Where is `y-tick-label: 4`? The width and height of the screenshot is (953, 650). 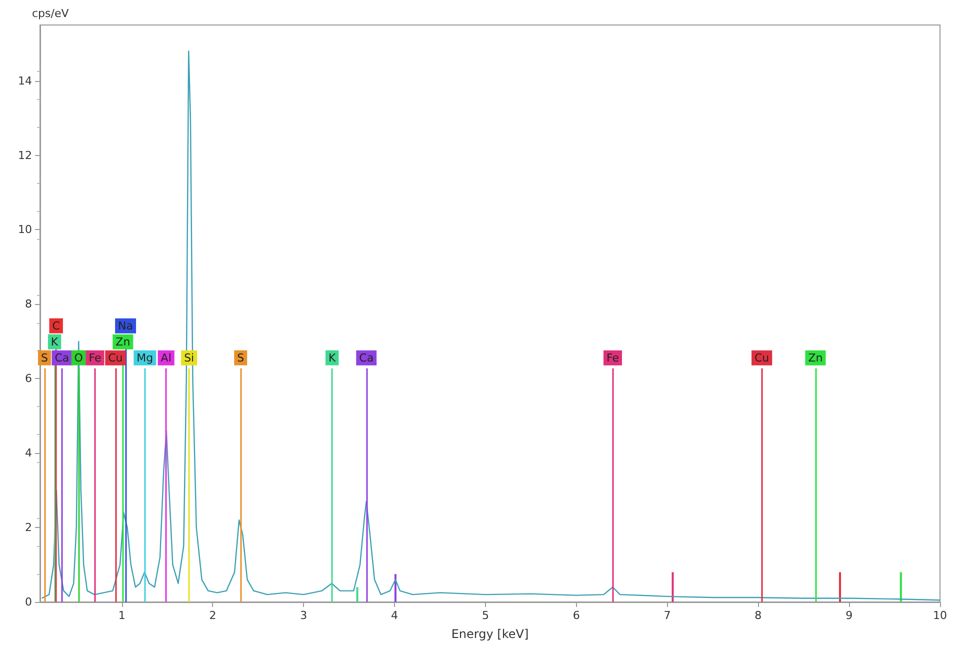 y-tick-label: 4 is located at coordinates (28, 453).